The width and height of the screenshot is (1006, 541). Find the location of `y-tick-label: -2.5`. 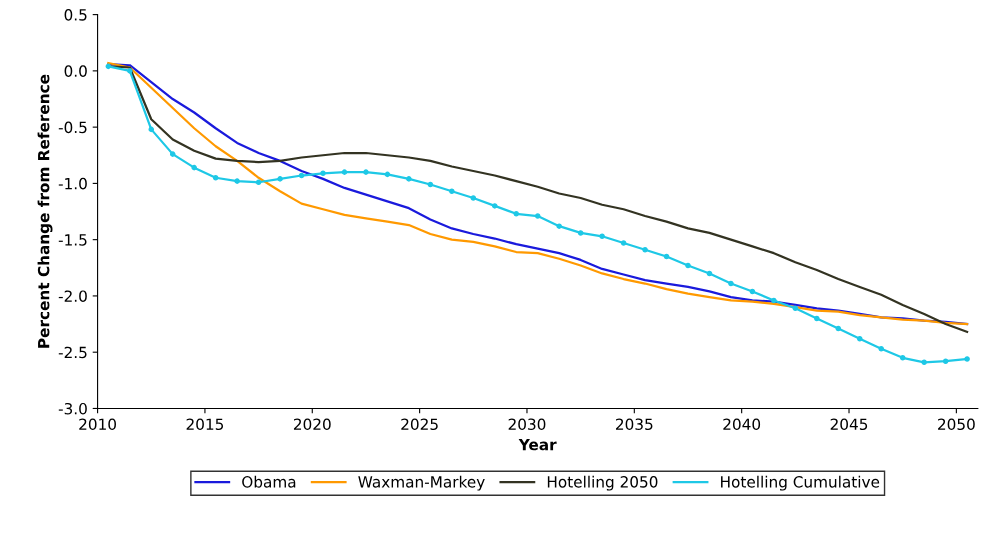

y-tick-label: -2.5 is located at coordinates (72, 352).